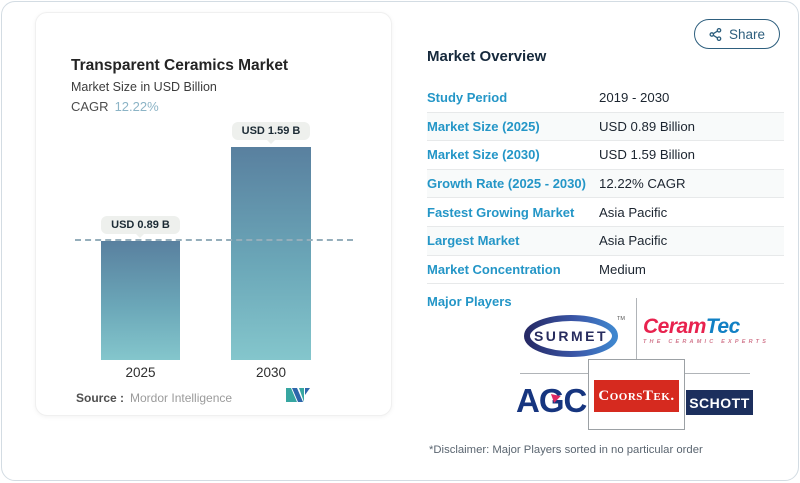 The height and width of the screenshot is (483, 800). I want to click on row-label: Fastest Growing Market, so click(501, 212).